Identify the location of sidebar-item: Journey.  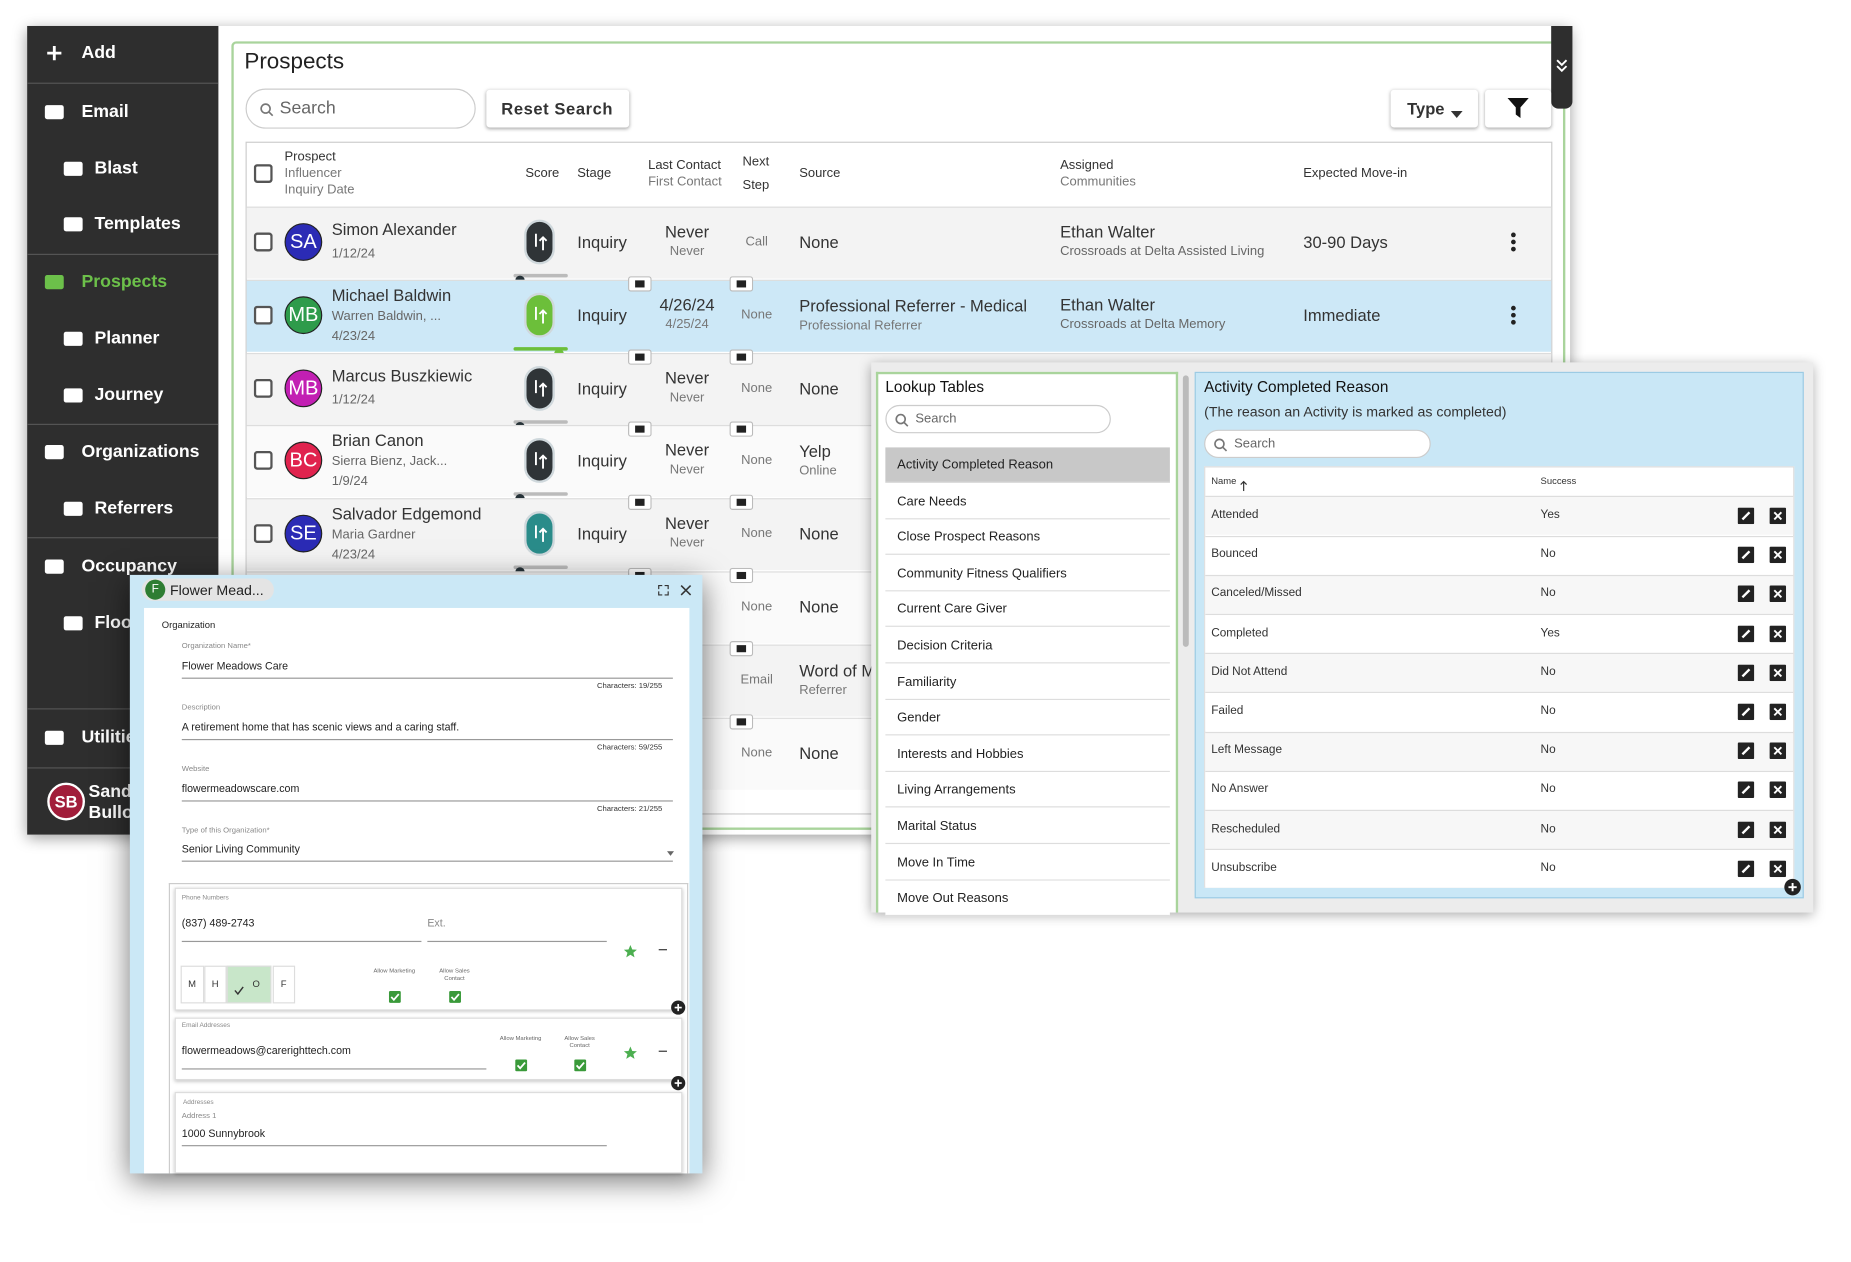
(129, 394).